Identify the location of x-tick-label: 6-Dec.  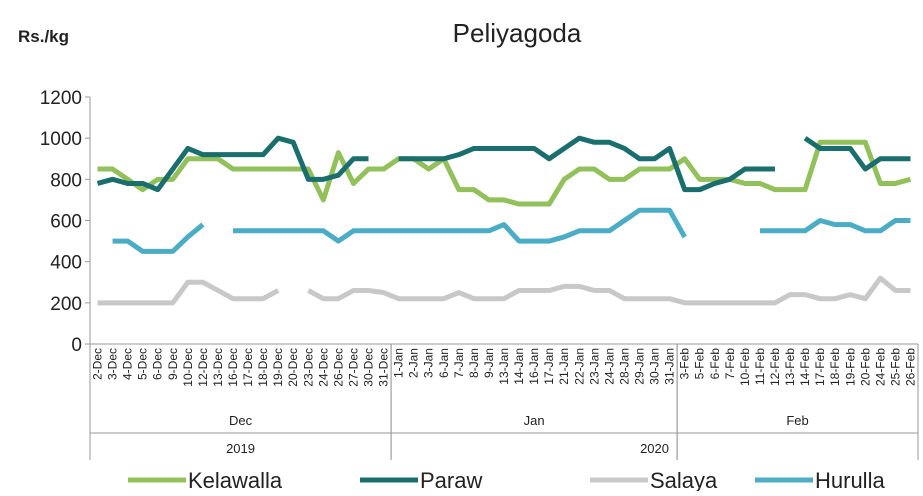
(158, 364).